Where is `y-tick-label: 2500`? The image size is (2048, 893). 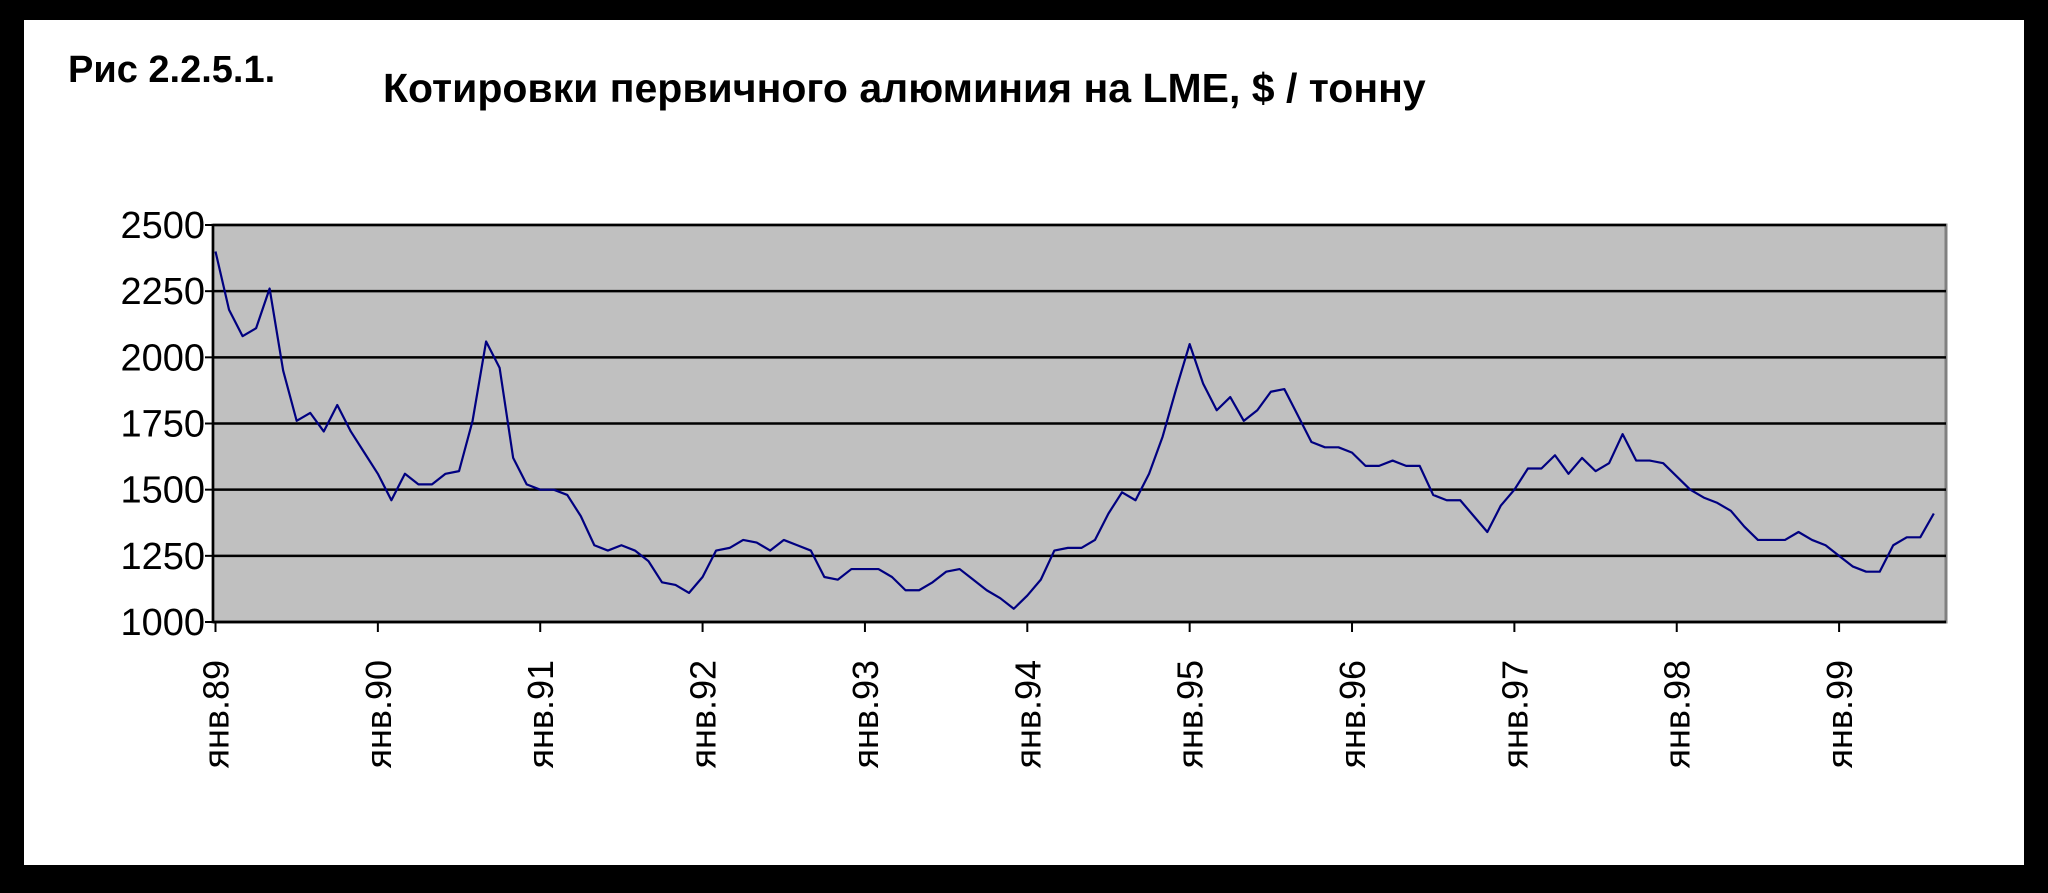 y-tick-label: 2500 is located at coordinates (162, 226).